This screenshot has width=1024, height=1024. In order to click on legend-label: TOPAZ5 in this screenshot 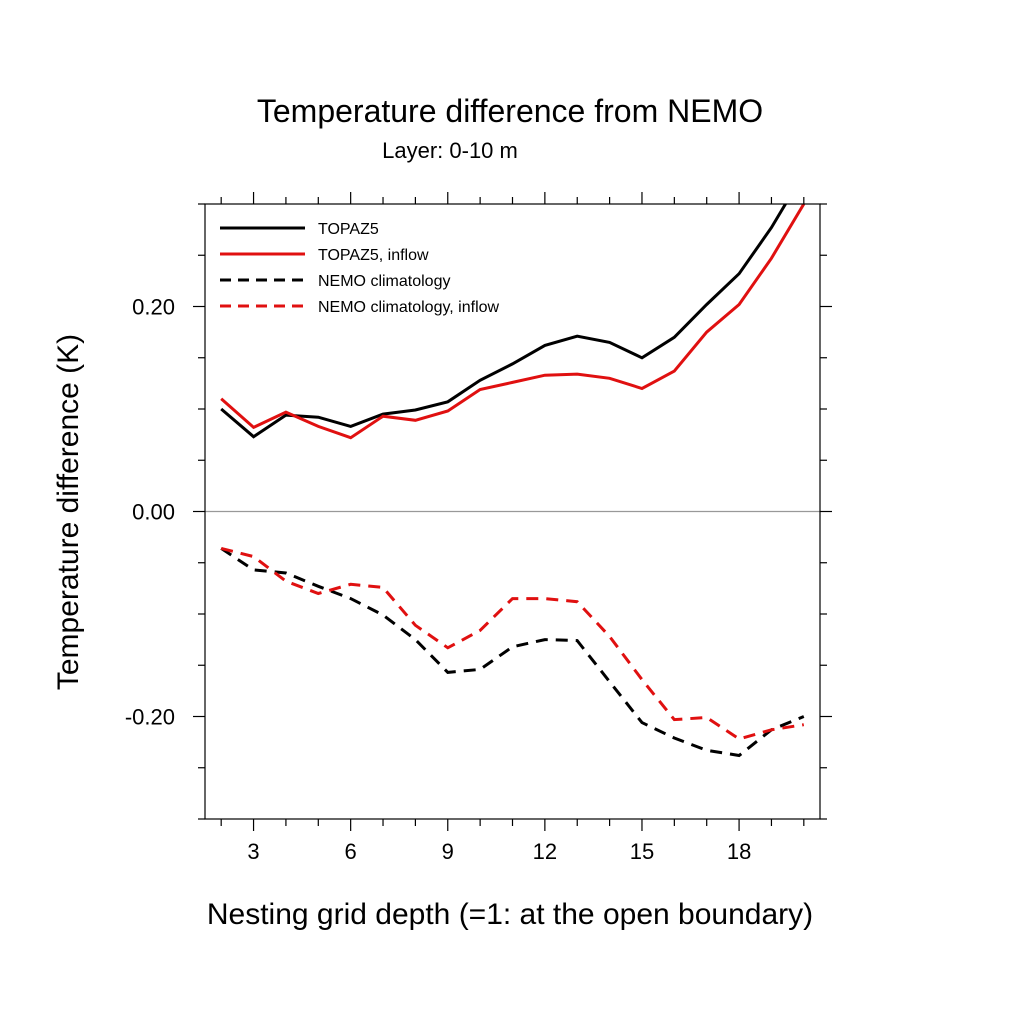, I will do `click(348, 229)`.